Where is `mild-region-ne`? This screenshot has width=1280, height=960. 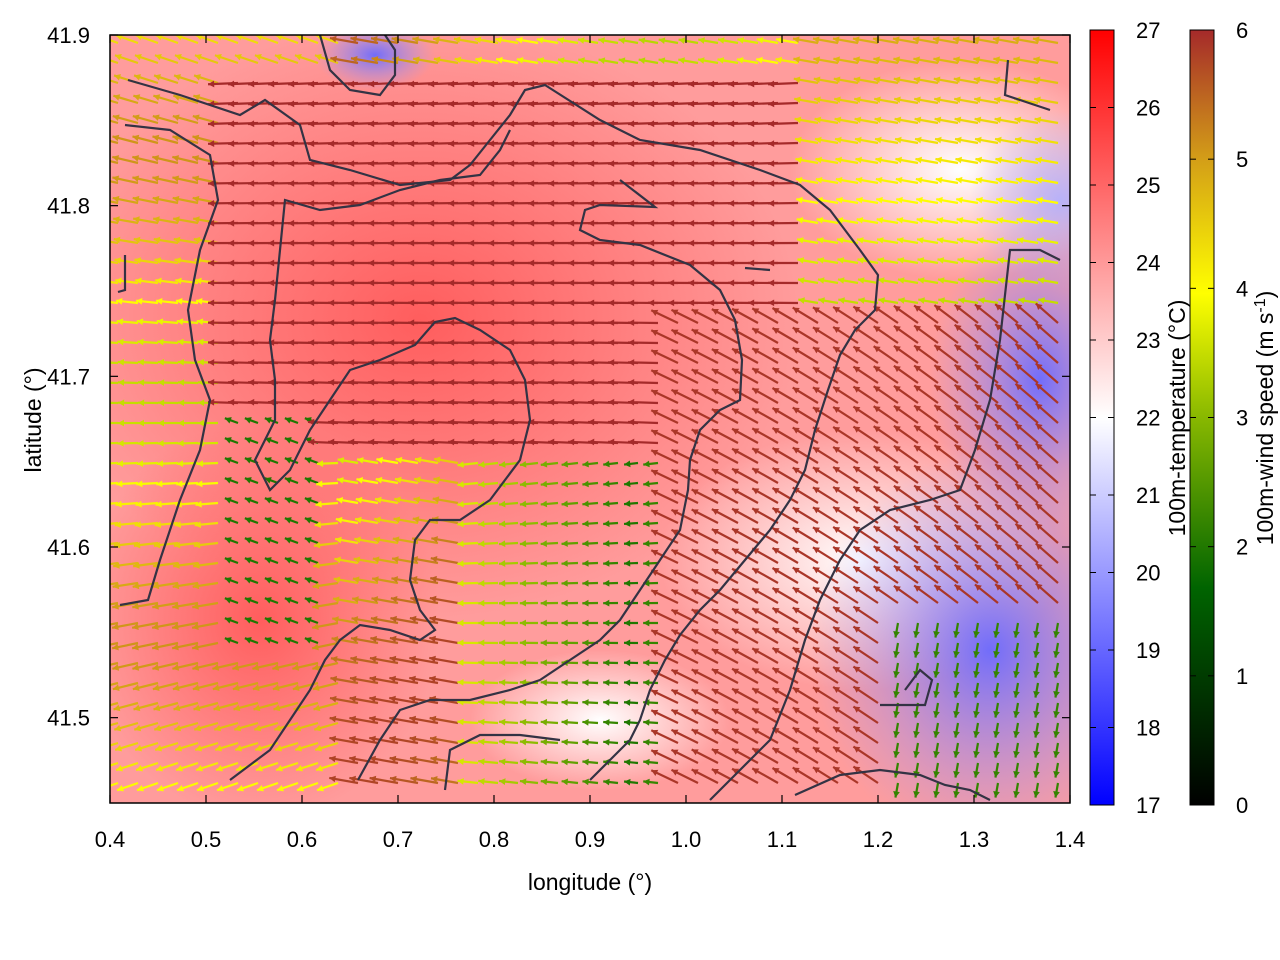
mild-region-ne is located at coordinates (930, 170).